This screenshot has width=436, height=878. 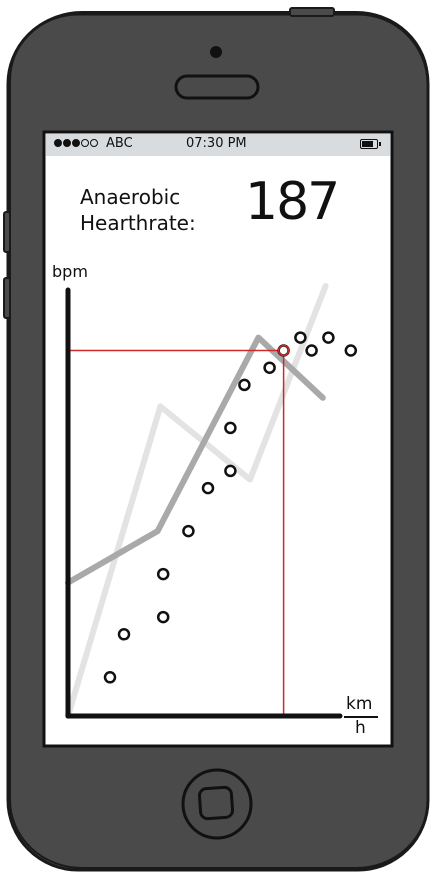 What do you see at coordinates (76, 143) in the screenshot?
I see `signal-strength-icon` at bounding box center [76, 143].